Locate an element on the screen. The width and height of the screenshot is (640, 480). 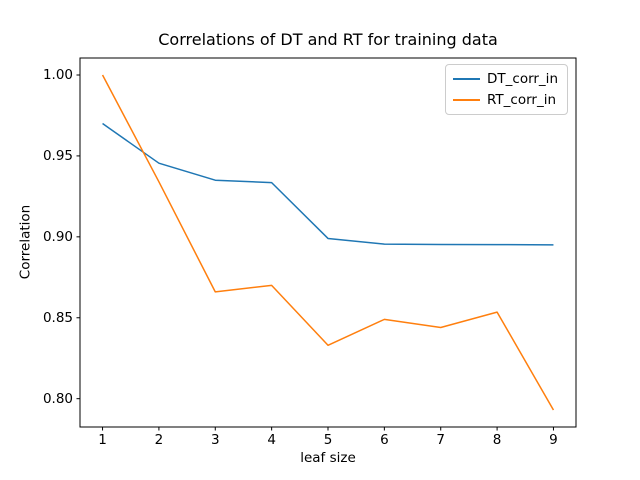
x-tick-label: 9 is located at coordinates (553, 440).